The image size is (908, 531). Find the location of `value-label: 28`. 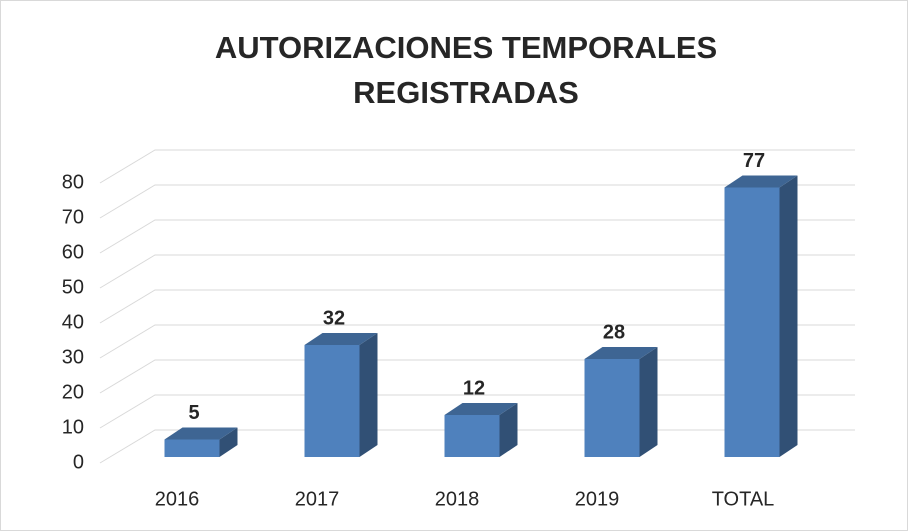

value-label: 28 is located at coordinates (614, 332).